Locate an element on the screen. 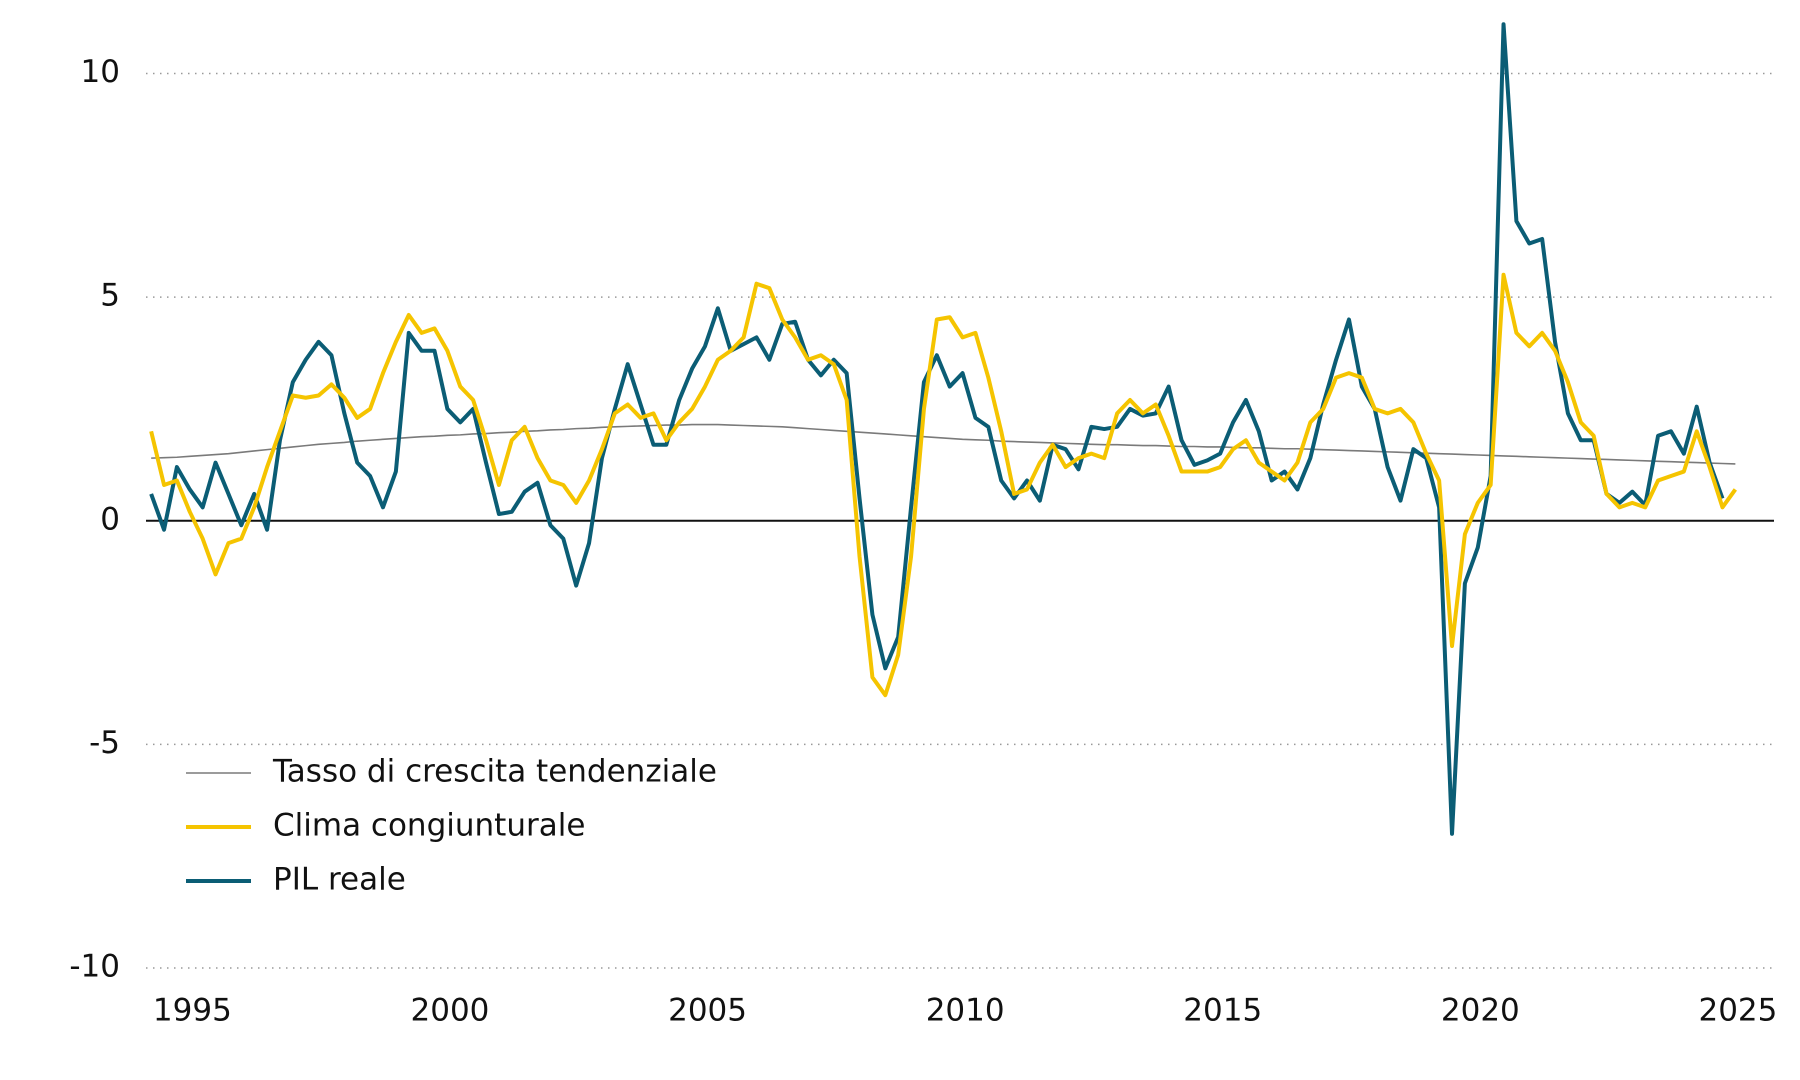 This screenshot has width=1800, height=1080. y-tick-label: 10 is located at coordinates (100, 72).